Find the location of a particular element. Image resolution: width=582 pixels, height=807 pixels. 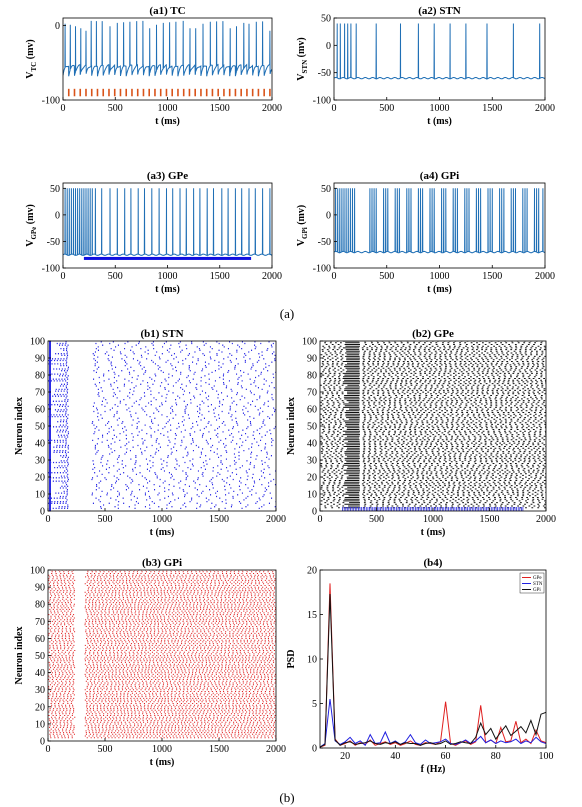

x-tick-label: 40 is located at coordinates (395, 756).